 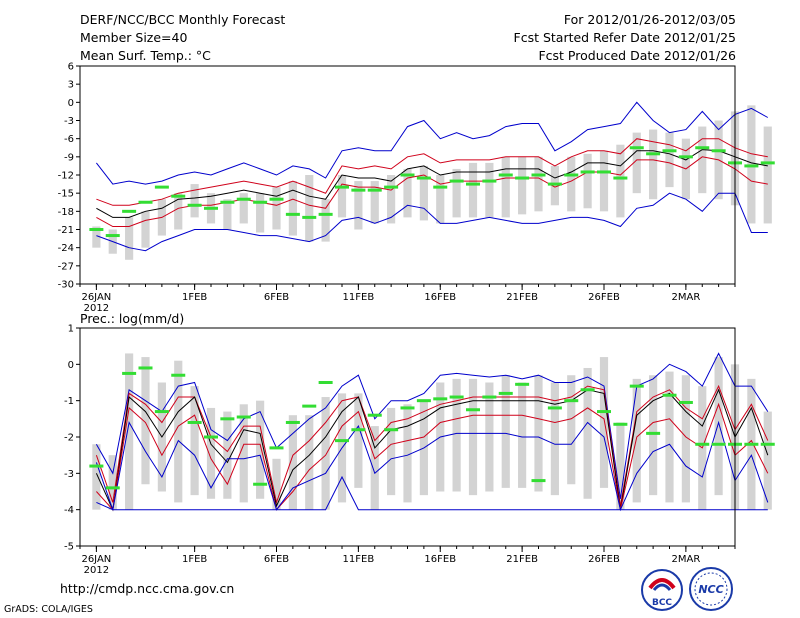 I want to click on precipitation-series-min, so click(x=432, y=466).